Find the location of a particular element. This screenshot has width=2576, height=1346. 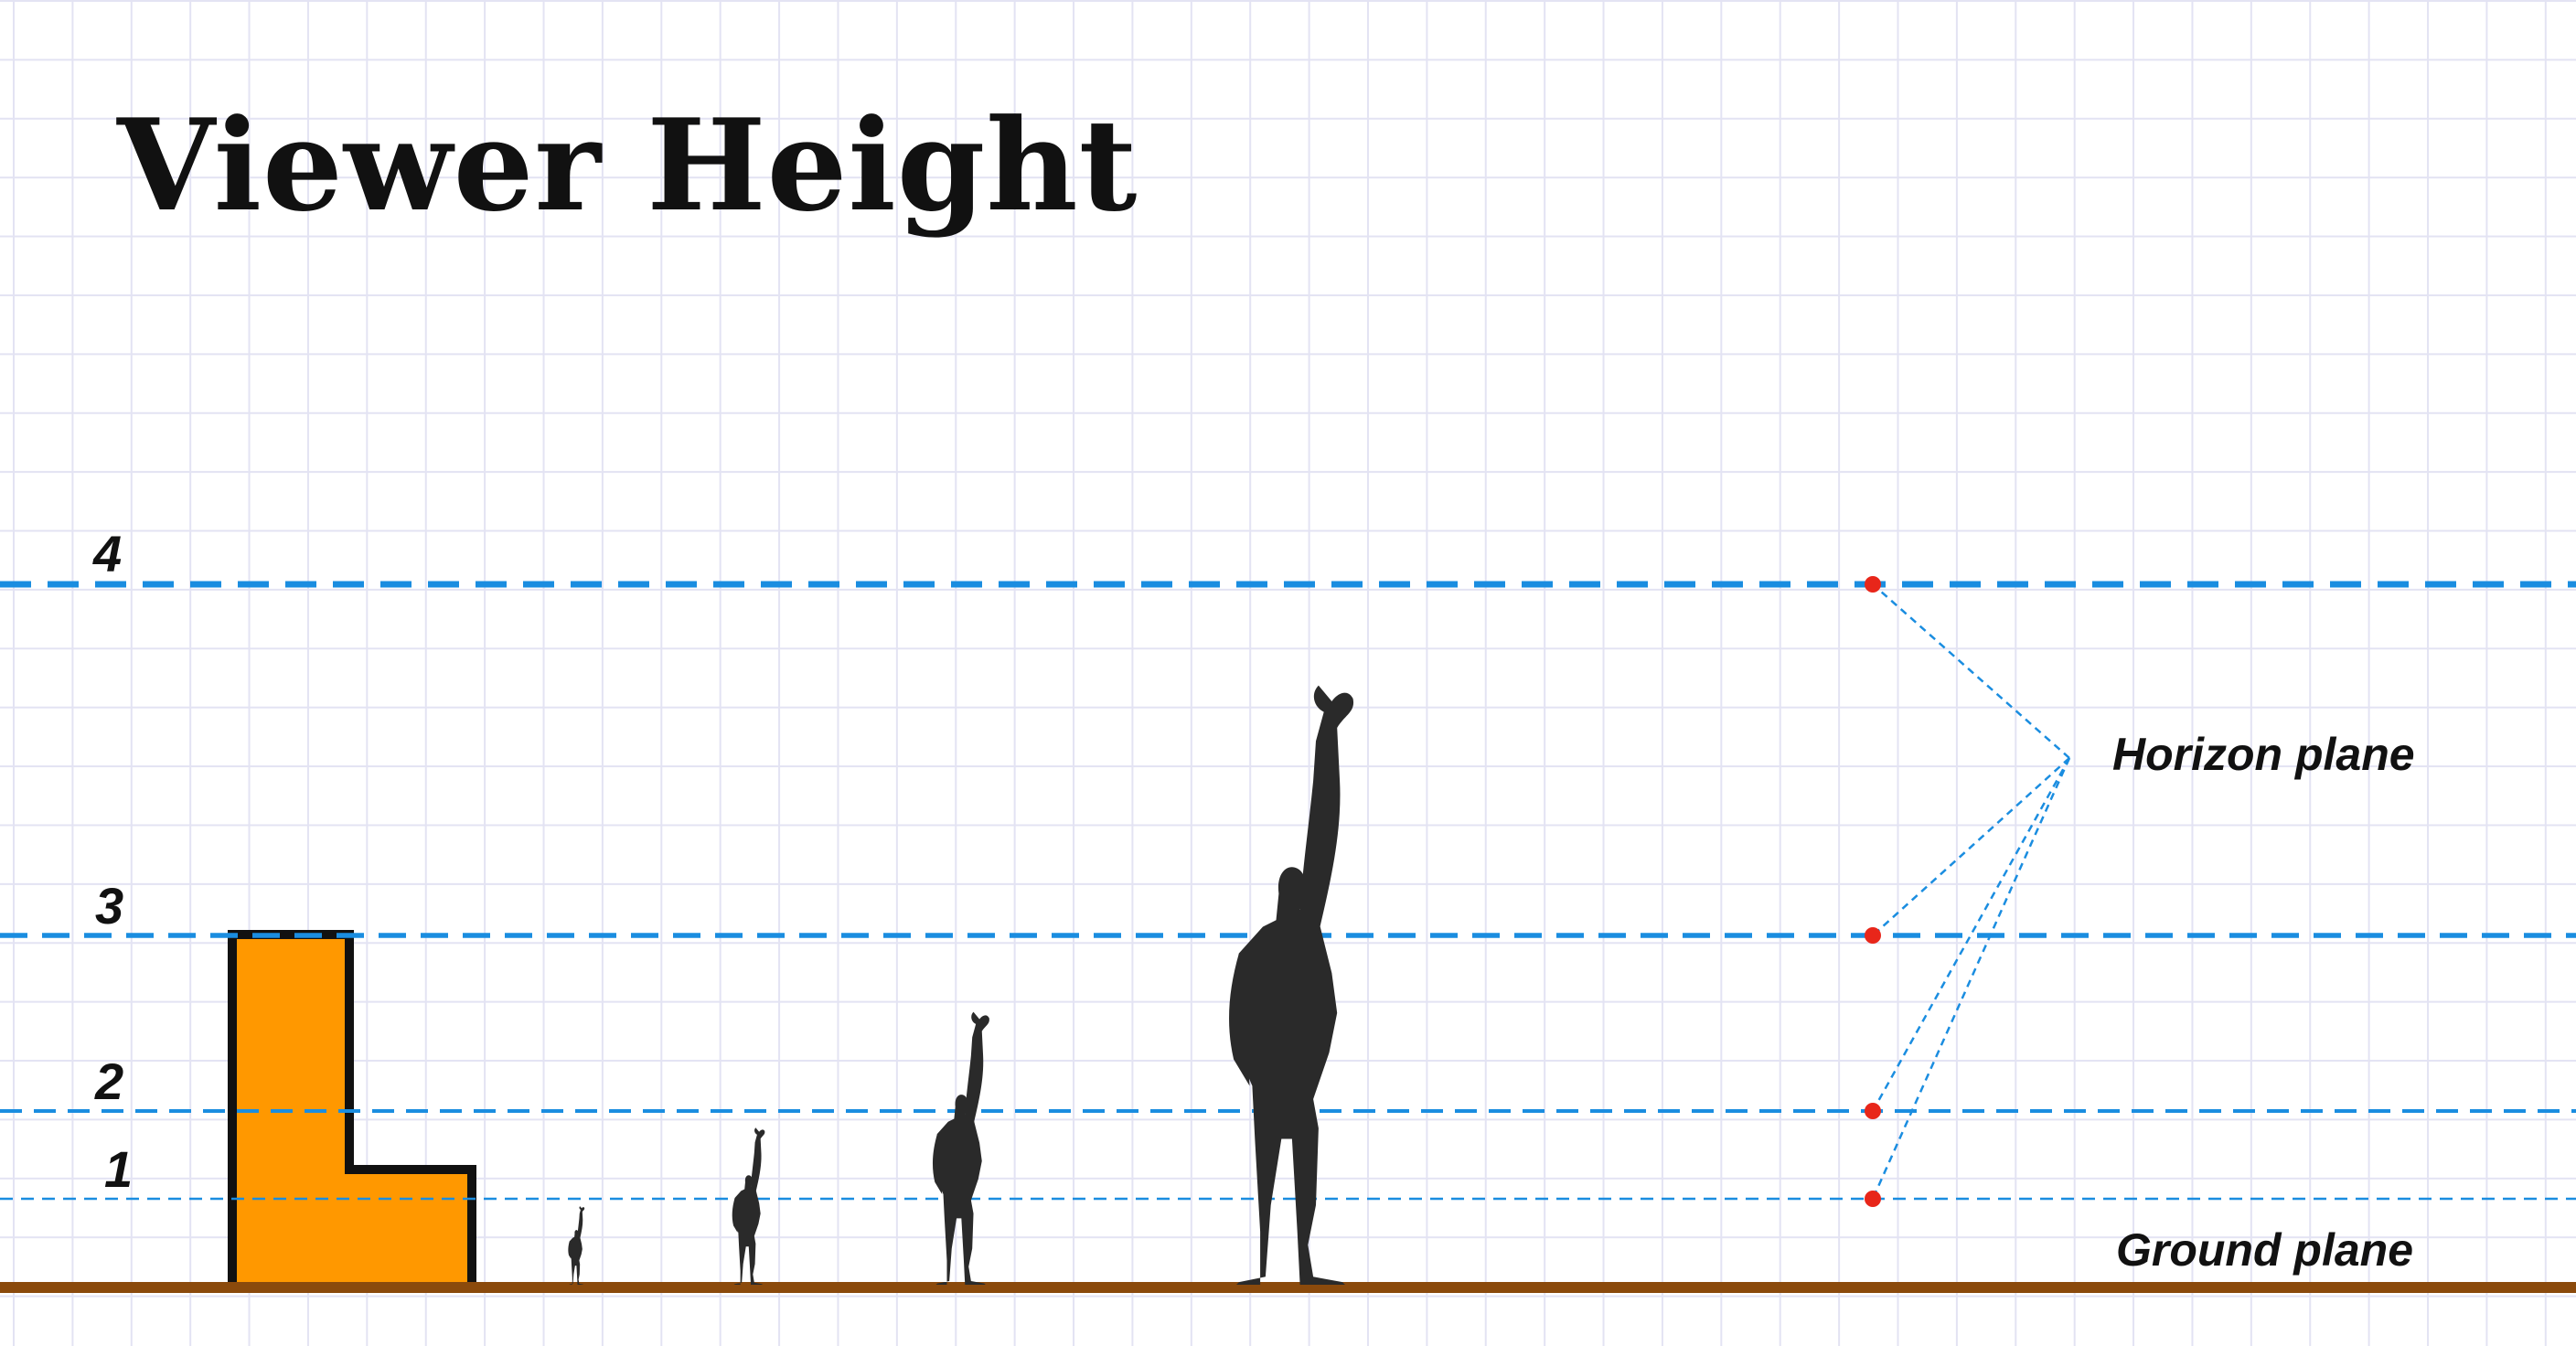

page-title: Viewer Height is located at coordinates (627, 165).